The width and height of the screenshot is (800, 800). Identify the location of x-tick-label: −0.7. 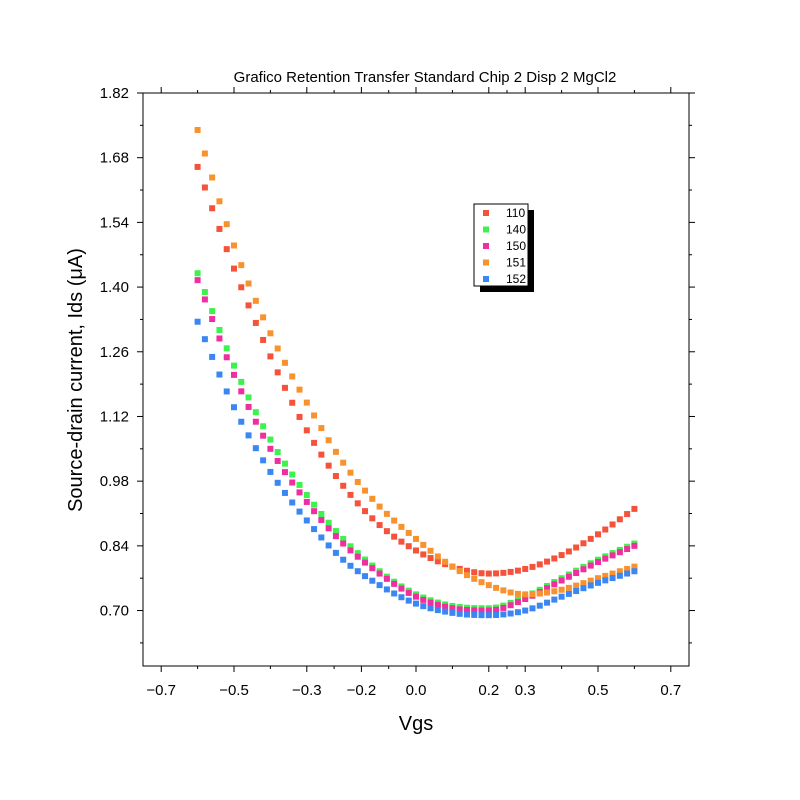
(161, 690).